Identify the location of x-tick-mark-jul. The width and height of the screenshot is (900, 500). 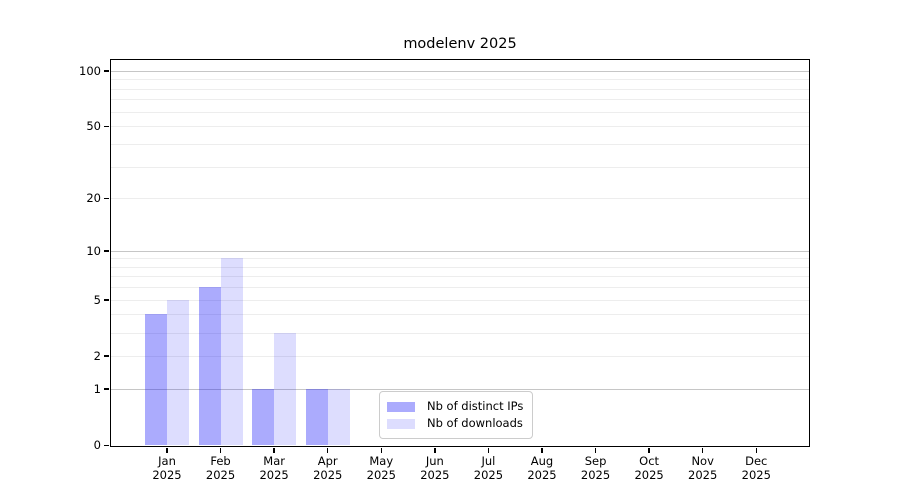
(488, 450).